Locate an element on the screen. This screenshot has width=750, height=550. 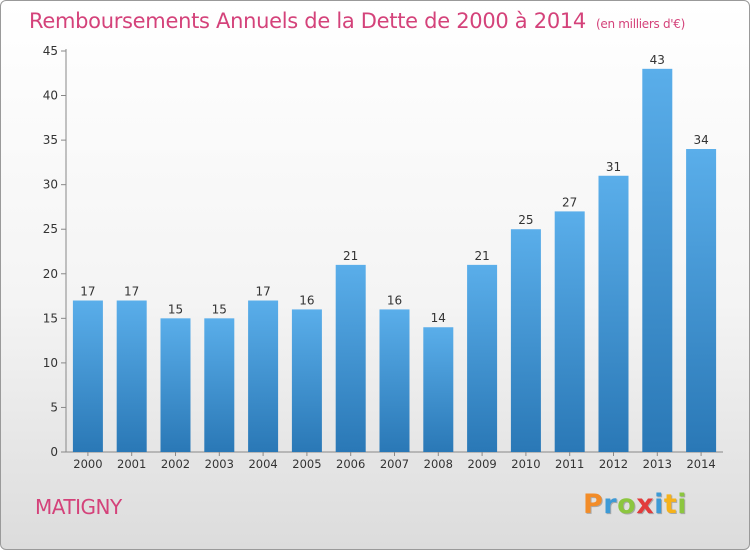
data-label-2013: 43 is located at coordinates (657, 60).